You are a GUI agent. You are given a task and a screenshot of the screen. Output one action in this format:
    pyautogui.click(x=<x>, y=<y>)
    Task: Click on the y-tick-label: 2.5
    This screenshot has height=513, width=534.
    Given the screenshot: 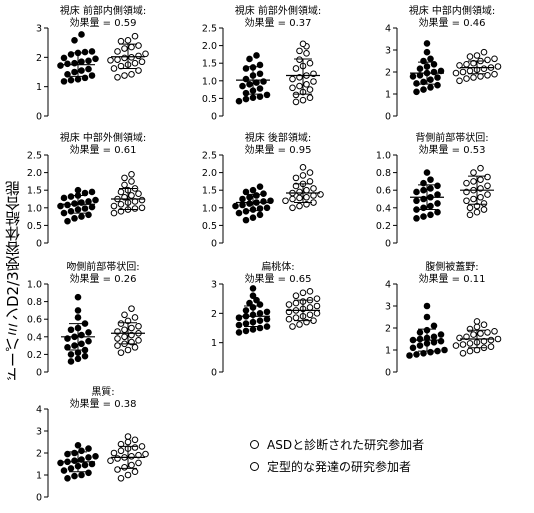 What is the action you would take?
    pyautogui.click(x=209, y=156)
    